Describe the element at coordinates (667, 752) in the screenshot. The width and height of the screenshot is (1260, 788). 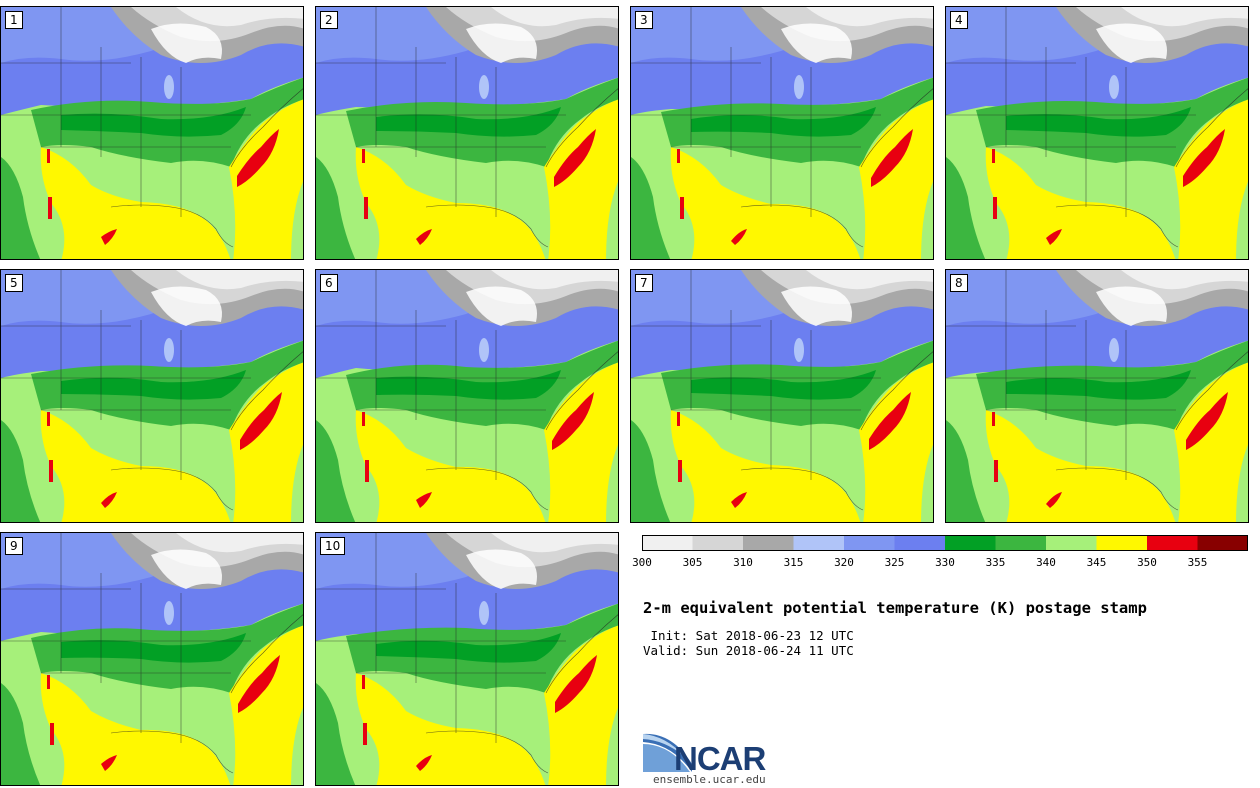
I see `ncar-logo-icon` at that location.